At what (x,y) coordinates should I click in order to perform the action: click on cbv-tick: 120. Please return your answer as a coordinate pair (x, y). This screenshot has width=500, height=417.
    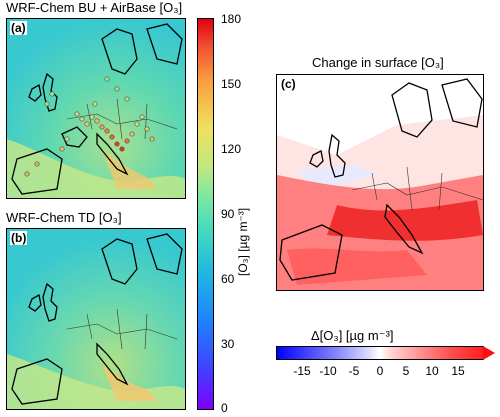
    Looking at the image, I should click on (231, 149).